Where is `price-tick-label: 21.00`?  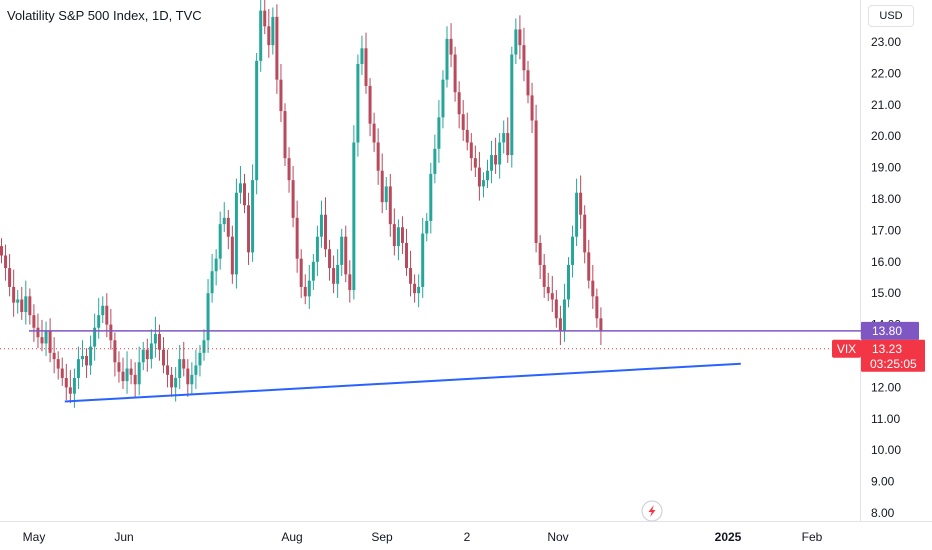
price-tick-label: 21.00 is located at coordinates (886, 105).